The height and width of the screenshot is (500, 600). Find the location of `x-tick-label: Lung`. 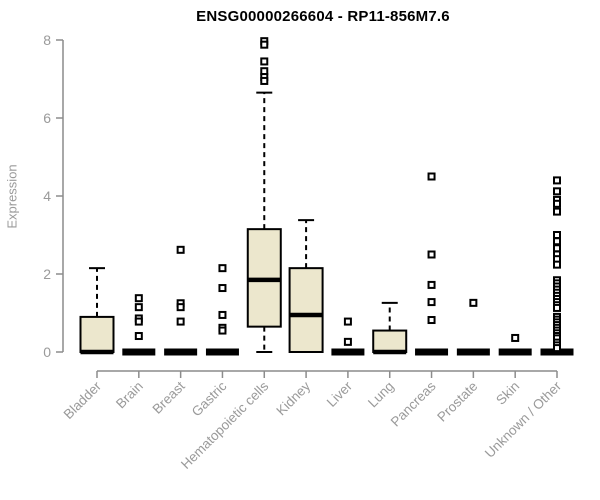

x-tick-label: Lung is located at coordinates (381, 395).